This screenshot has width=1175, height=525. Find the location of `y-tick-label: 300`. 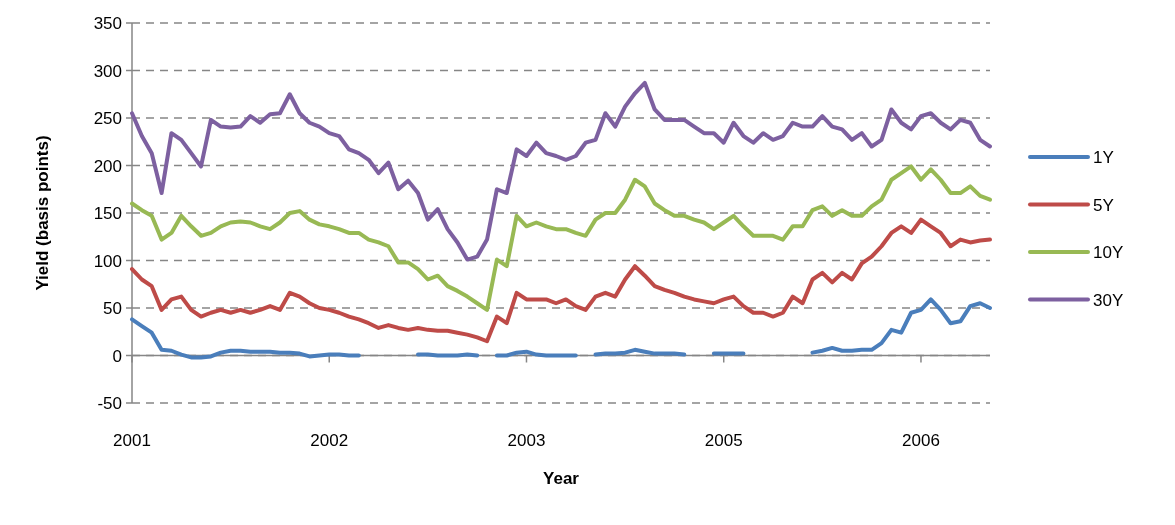

y-tick-label: 300 is located at coordinates (107, 71).